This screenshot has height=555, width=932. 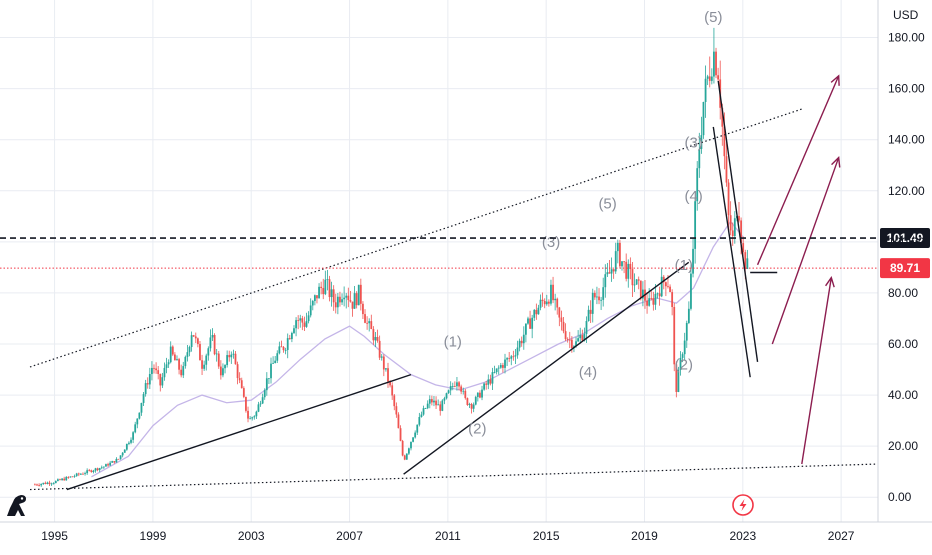 I want to click on lightning-event-icon, so click(x=743, y=505).